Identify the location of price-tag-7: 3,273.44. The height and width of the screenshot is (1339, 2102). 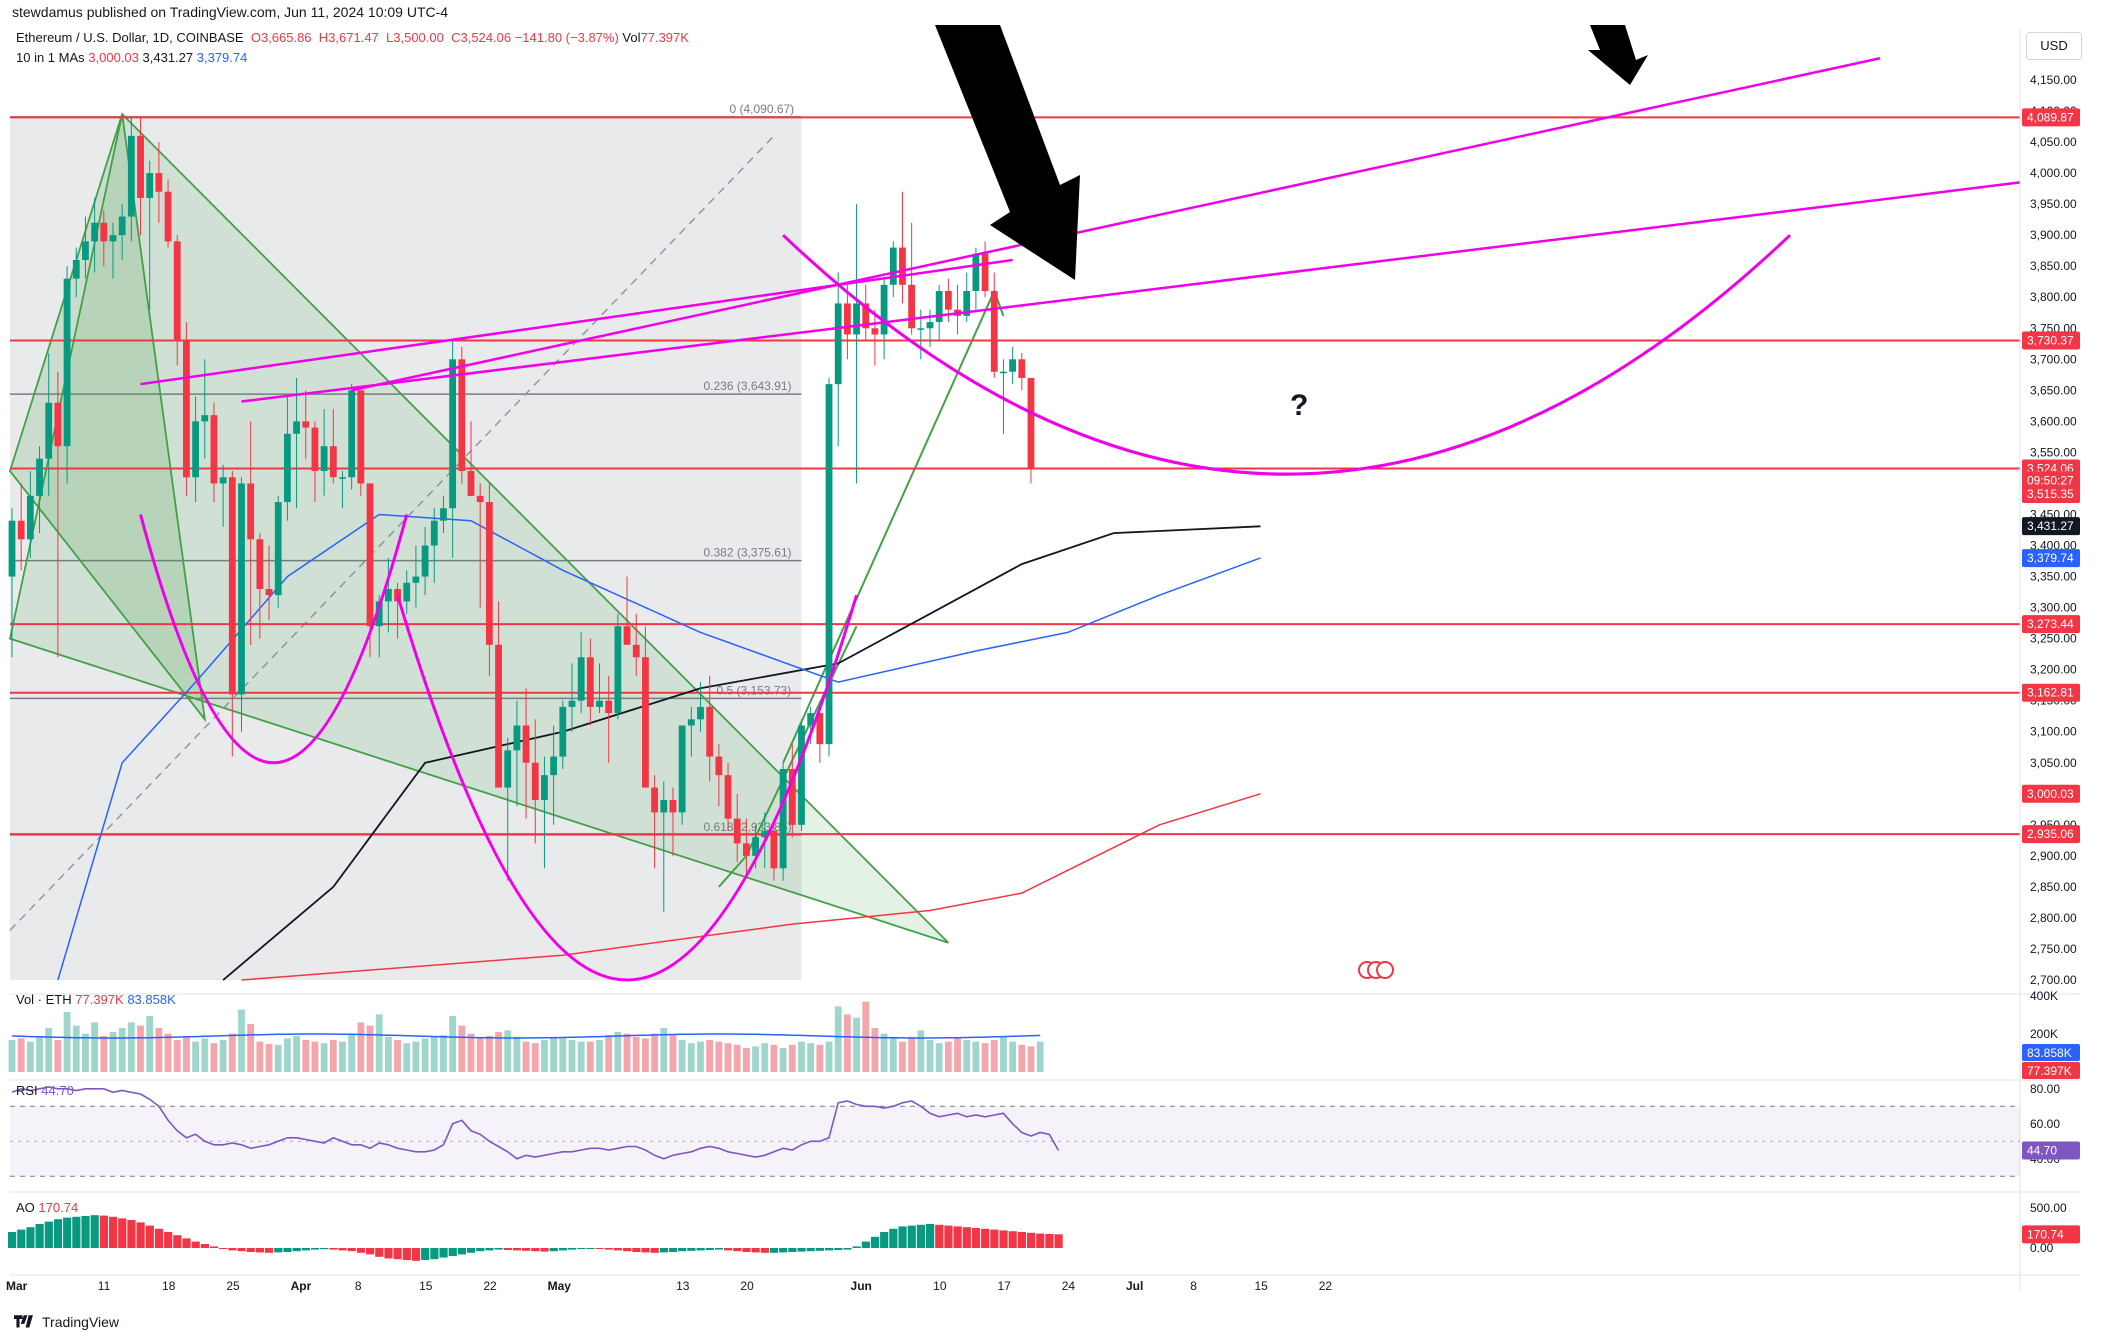
(2050, 624).